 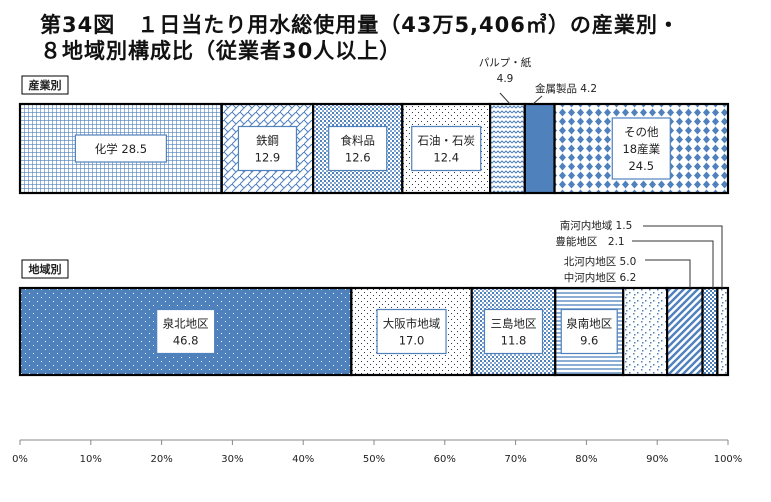 I want to click on data-label-0-0: 化学 28.5, so click(x=120, y=148).